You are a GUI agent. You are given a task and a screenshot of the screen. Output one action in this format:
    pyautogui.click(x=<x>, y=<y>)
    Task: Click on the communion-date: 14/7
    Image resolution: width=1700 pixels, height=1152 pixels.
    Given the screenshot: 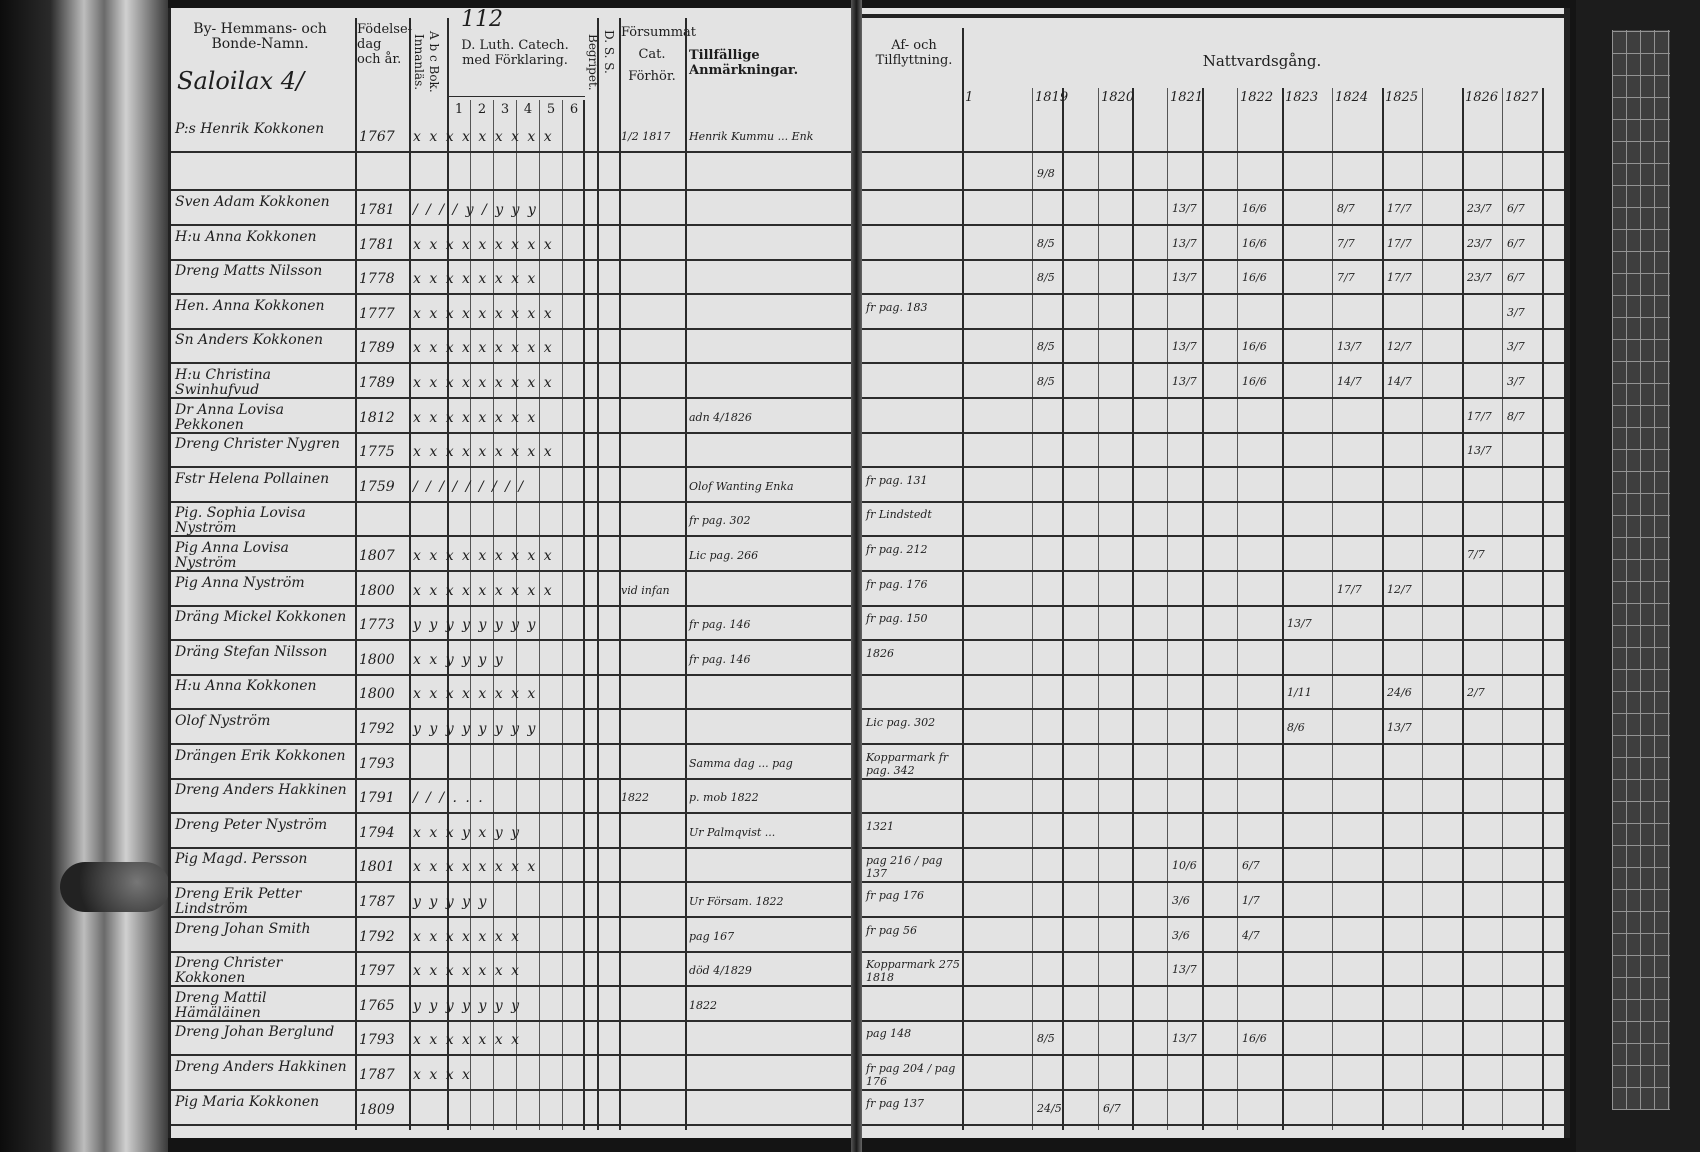 What is the action you would take?
    pyautogui.click(x=1399, y=381)
    